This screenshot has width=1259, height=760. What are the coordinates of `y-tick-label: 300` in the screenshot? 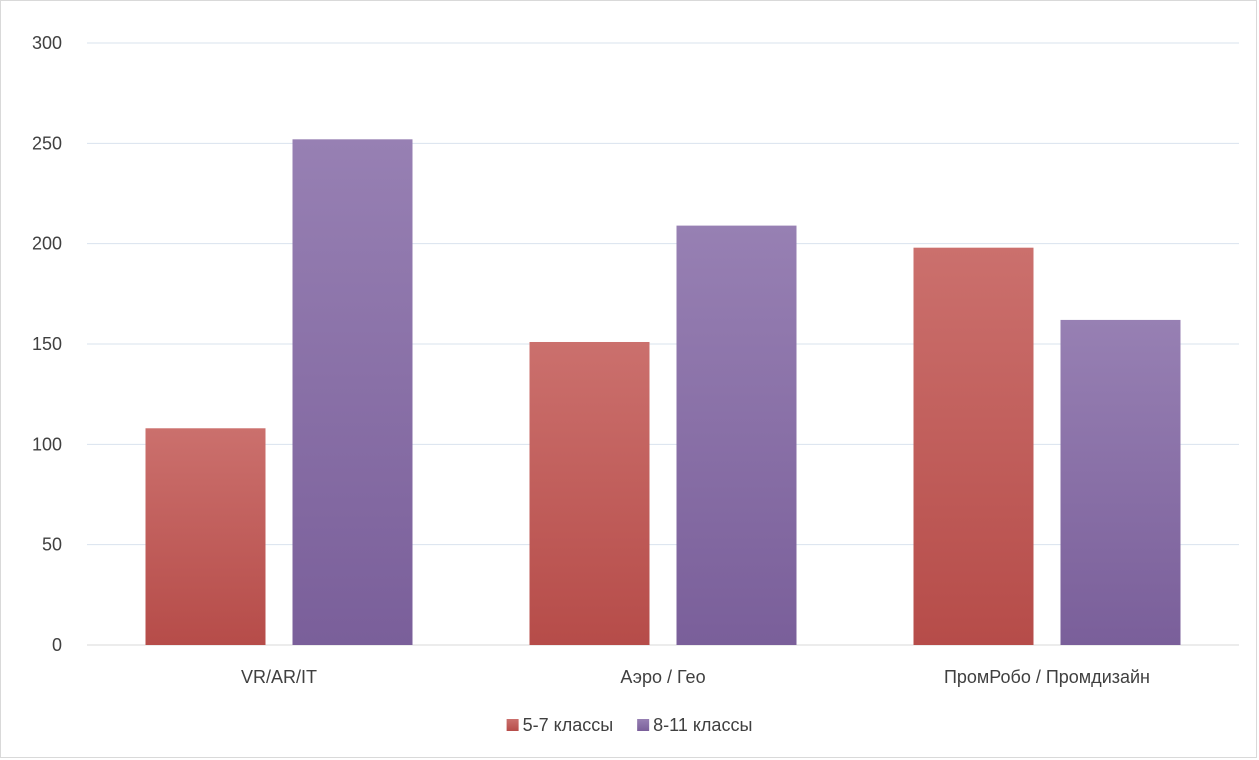 It's located at (47, 43).